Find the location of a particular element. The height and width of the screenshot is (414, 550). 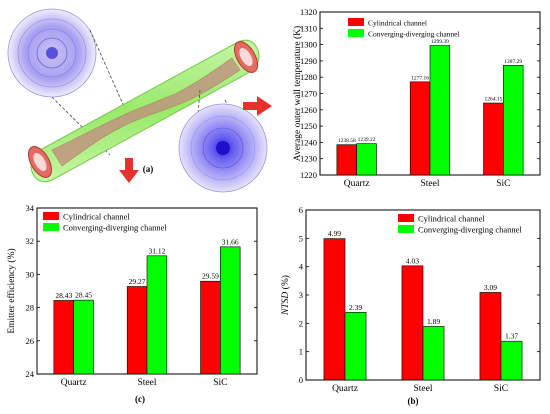

data-label: 1238.58 is located at coordinates (347, 141).